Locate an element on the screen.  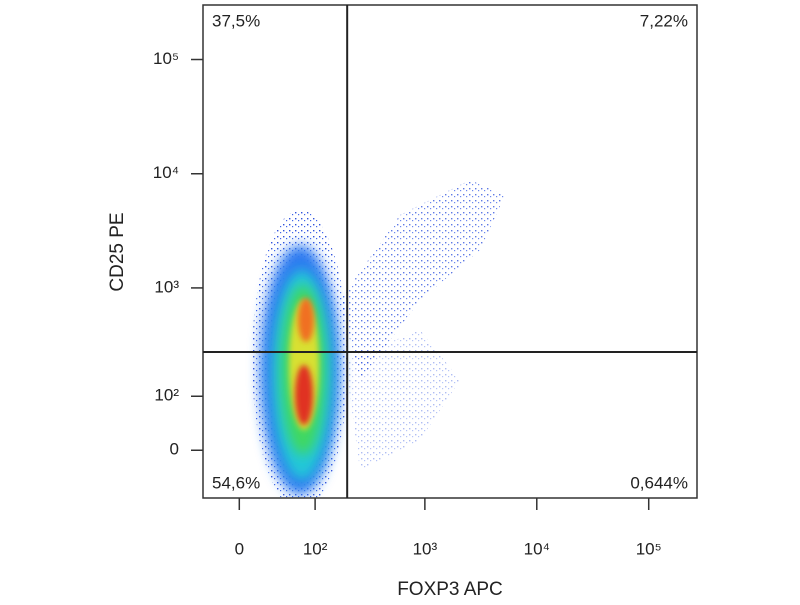
x-tick-label: 10³ is located at coordinates (425, 548).